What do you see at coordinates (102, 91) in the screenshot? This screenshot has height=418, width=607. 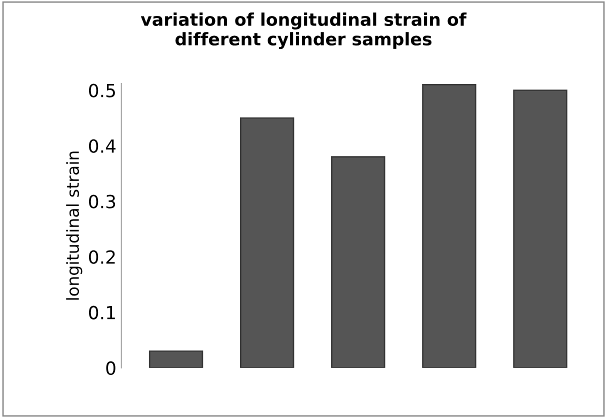 I see `y-tick-label: 0.5` at bounding box center [102, 91].